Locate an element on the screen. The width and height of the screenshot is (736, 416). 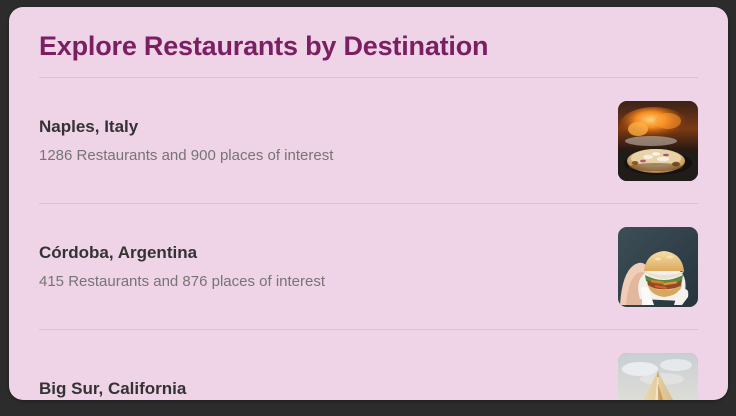
divider-top is located at coordinates (368, 77).